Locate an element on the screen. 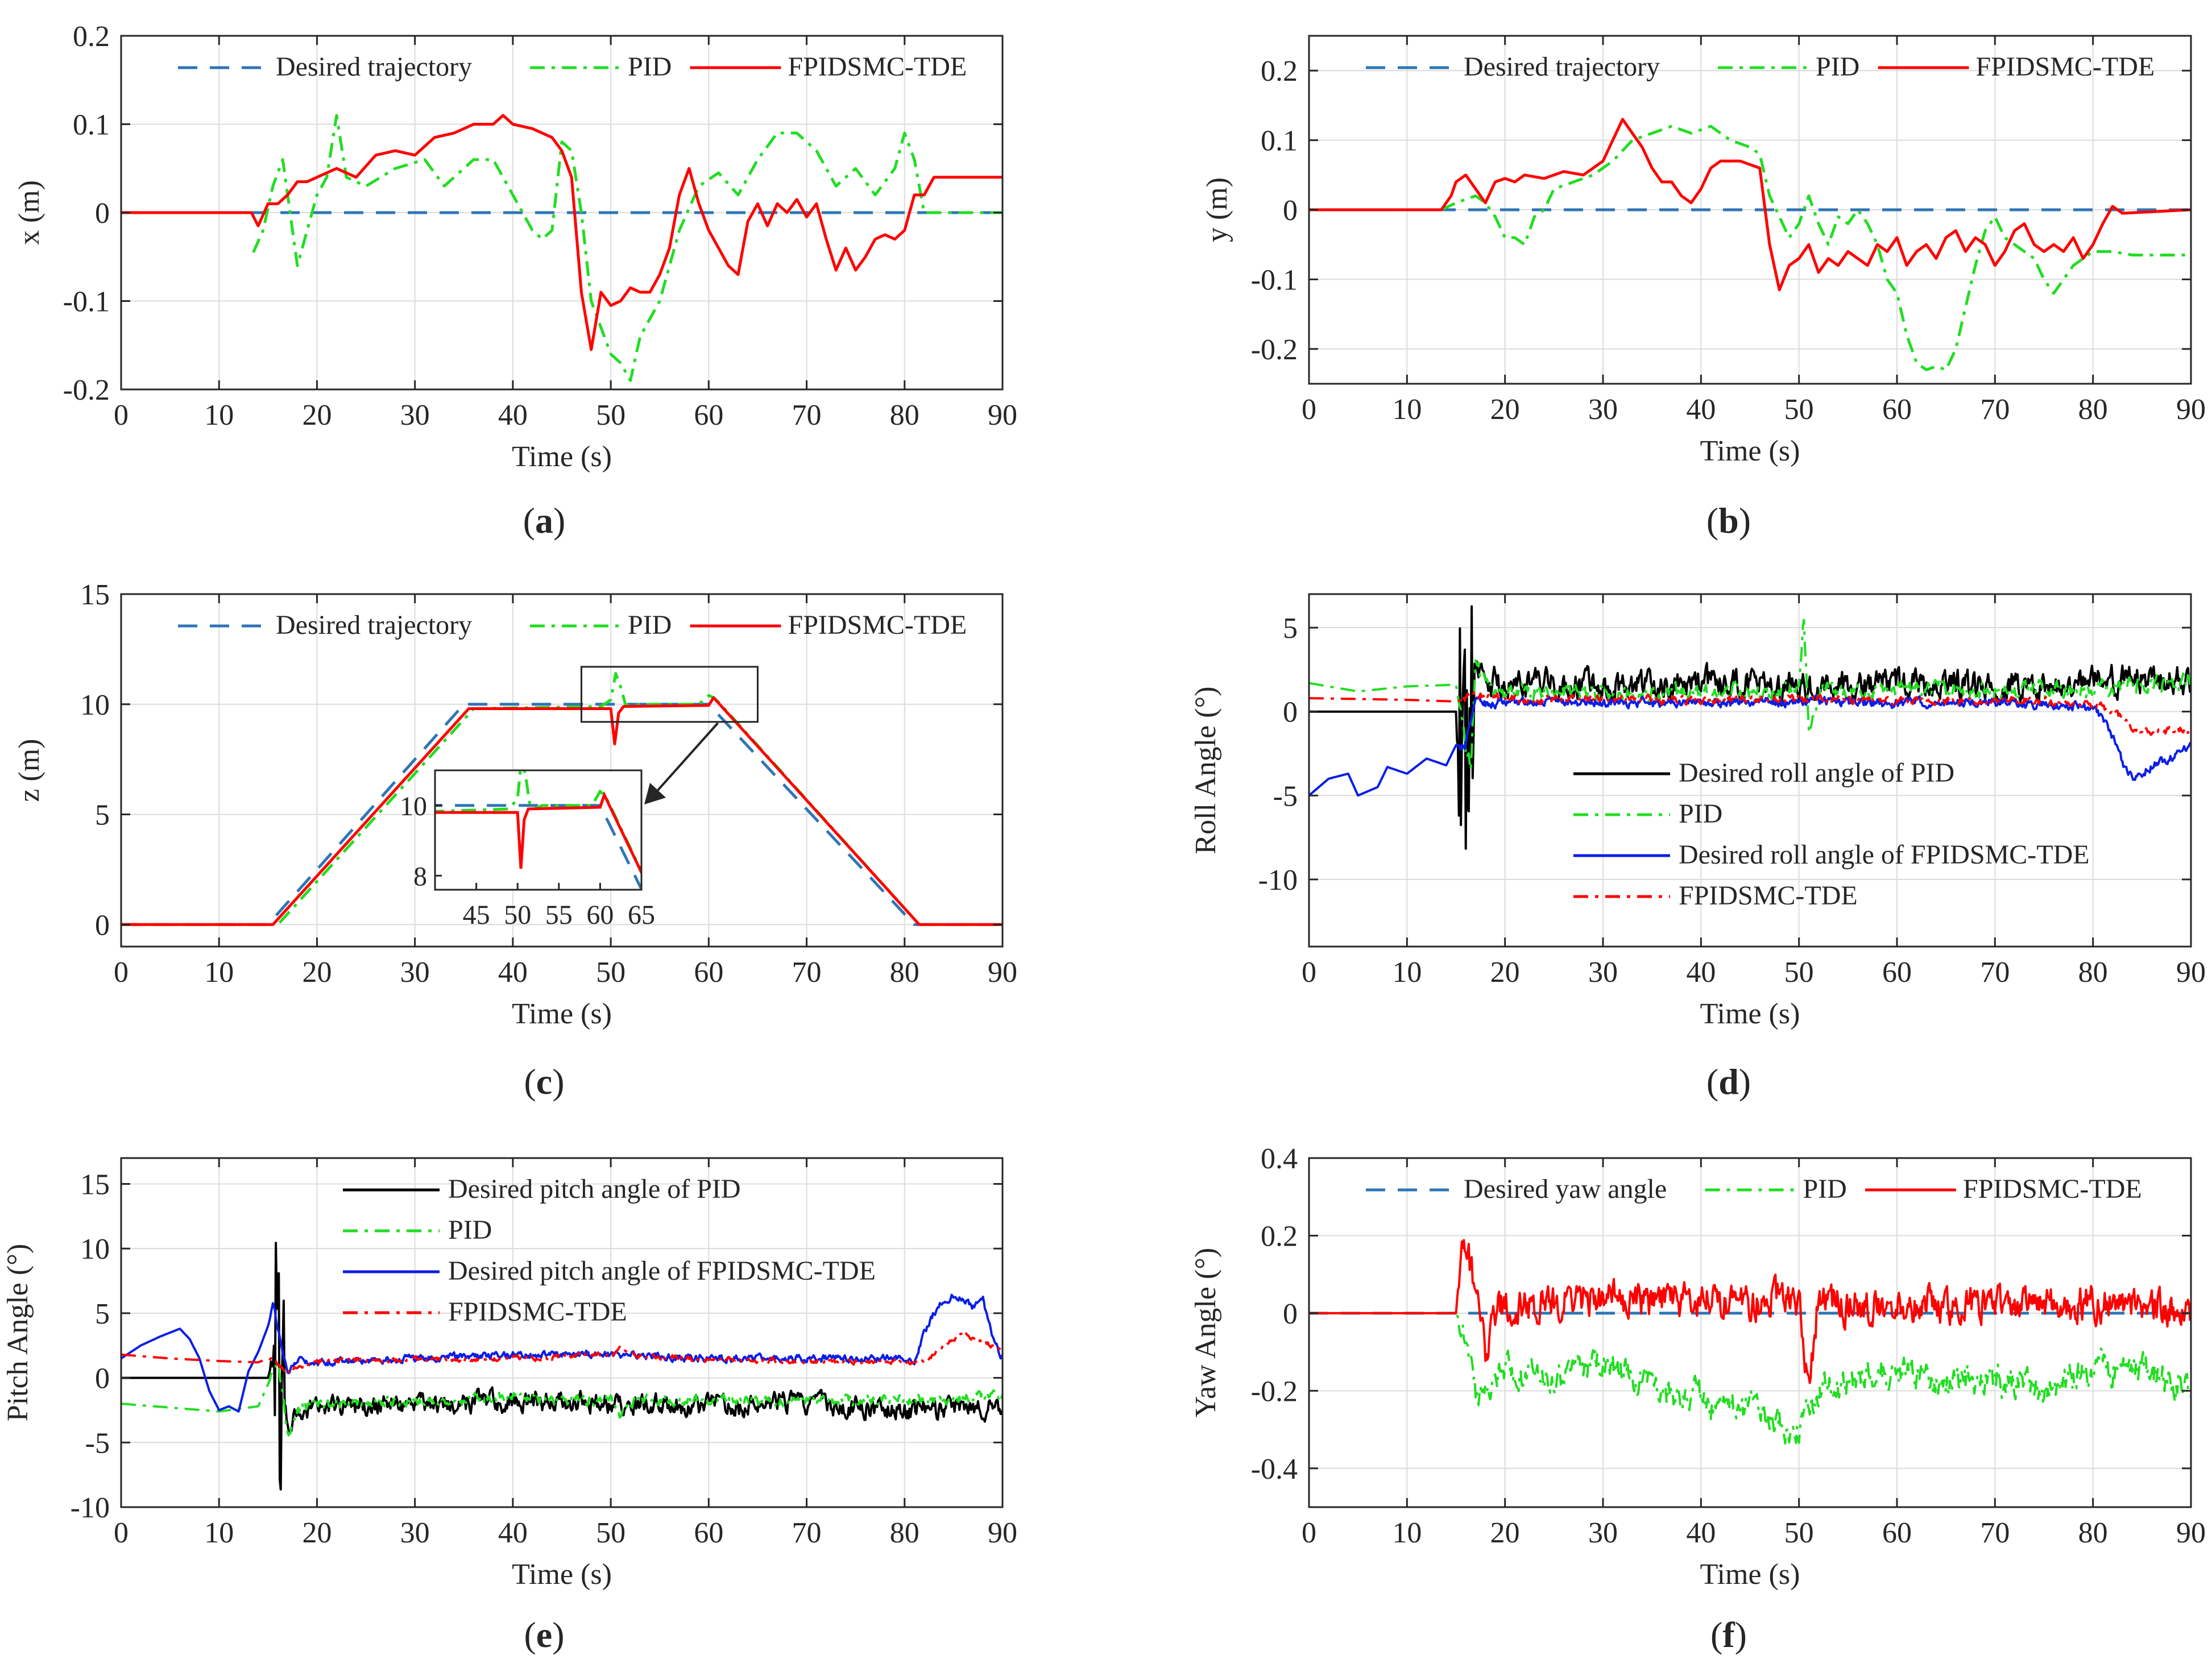  legend-entry: Desired pitch angle of FPIDSMC-TDE is located at coordinates (662, 1271).